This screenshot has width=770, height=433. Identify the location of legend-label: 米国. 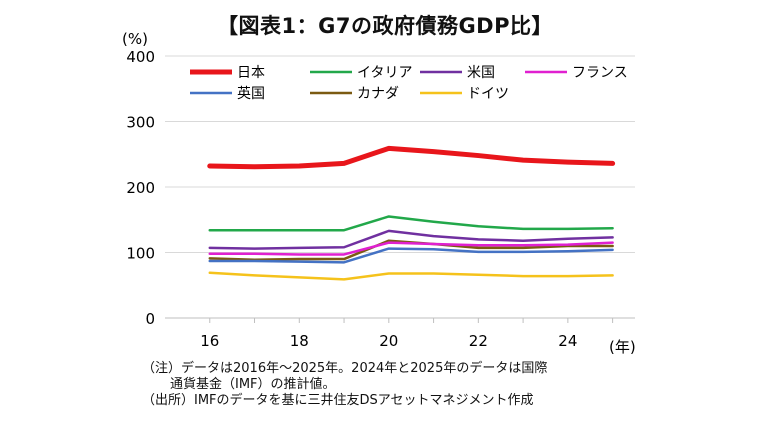
(481, 73).